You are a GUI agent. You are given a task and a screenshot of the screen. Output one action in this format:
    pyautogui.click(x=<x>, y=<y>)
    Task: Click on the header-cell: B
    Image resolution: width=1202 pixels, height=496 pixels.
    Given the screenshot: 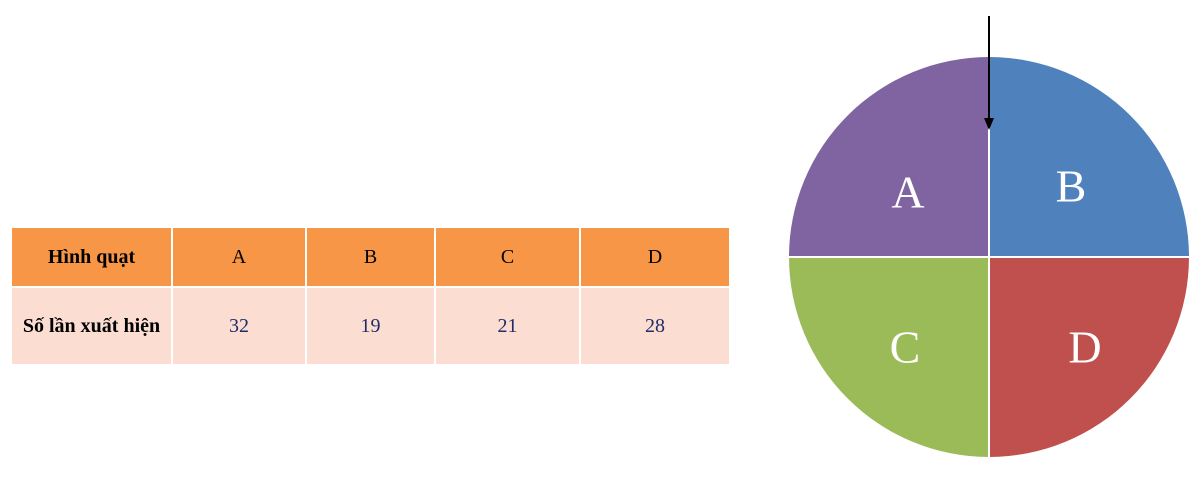 What is the action you would take?
    pyautogui.click(x=370, y=257)
    